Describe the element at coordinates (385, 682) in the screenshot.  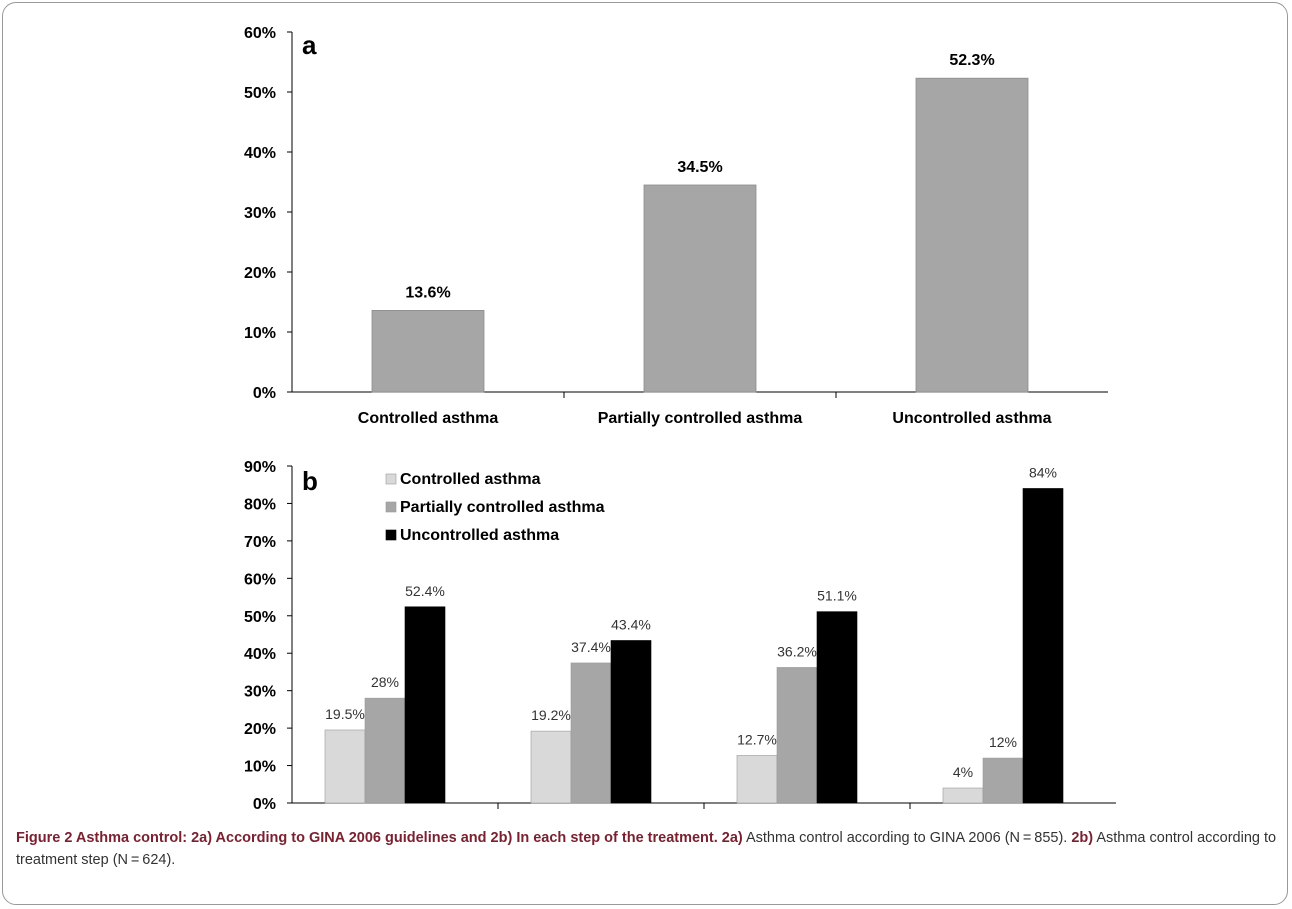
I see `panel-b-data-label: 28%` at that location.